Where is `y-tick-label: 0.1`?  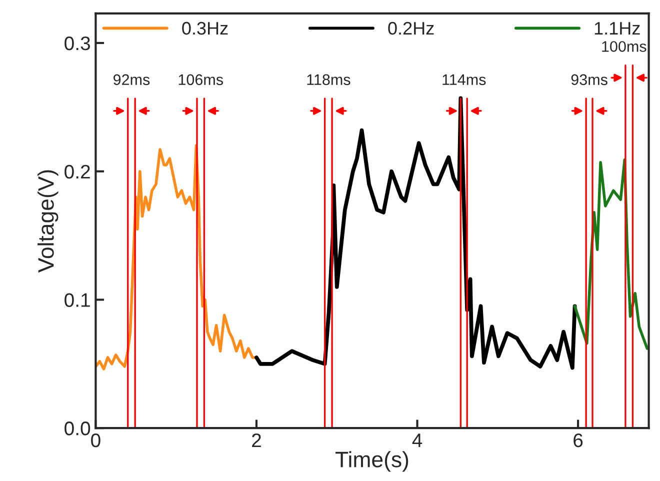
y-tick-label: 0.1 is located at coordinates (77, 300).